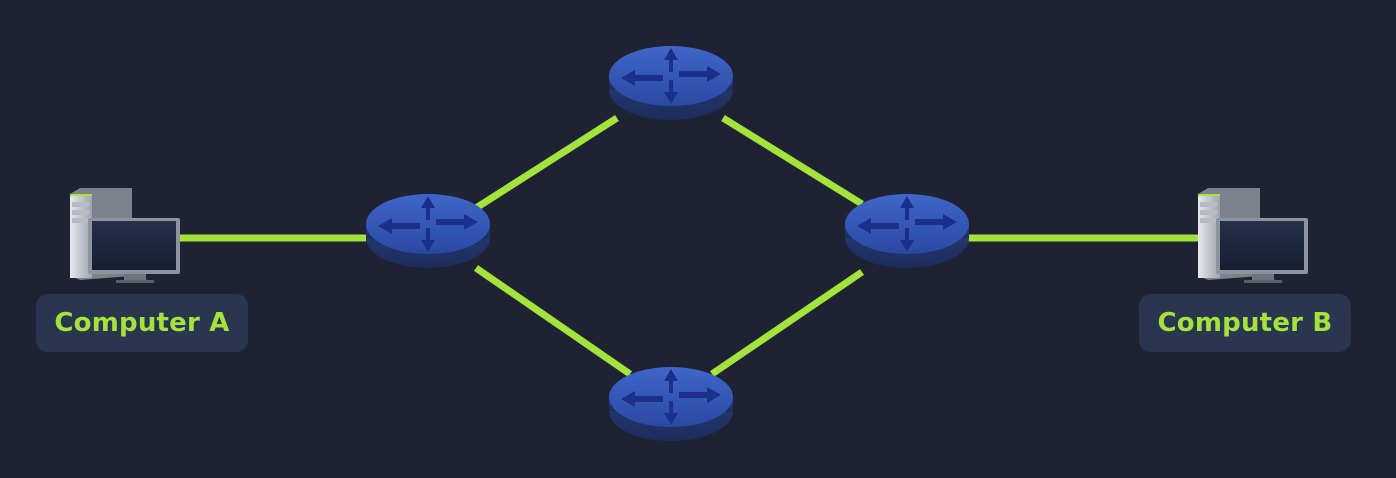  Describe the element at coordinates (553, 321) in the screenshot. I see `link-router-left-router-bottom` at that location.